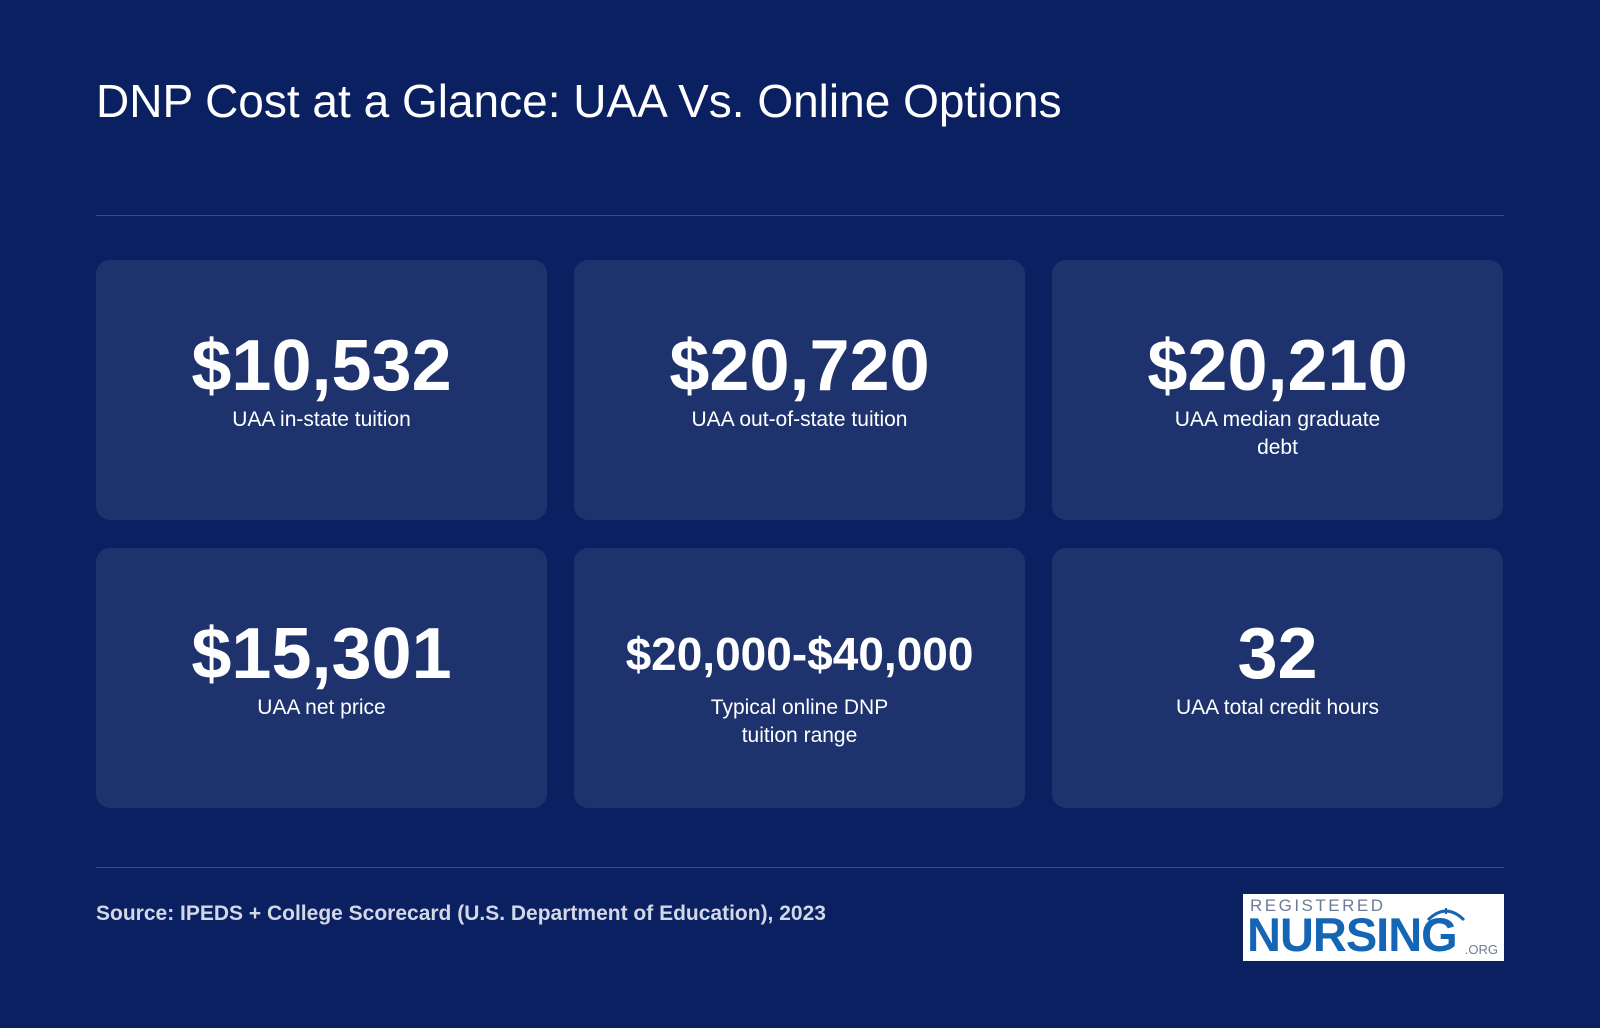 This screenshot has width=1600, height=1028. I want to click on stat-value: $10,532, so click(321, 366).